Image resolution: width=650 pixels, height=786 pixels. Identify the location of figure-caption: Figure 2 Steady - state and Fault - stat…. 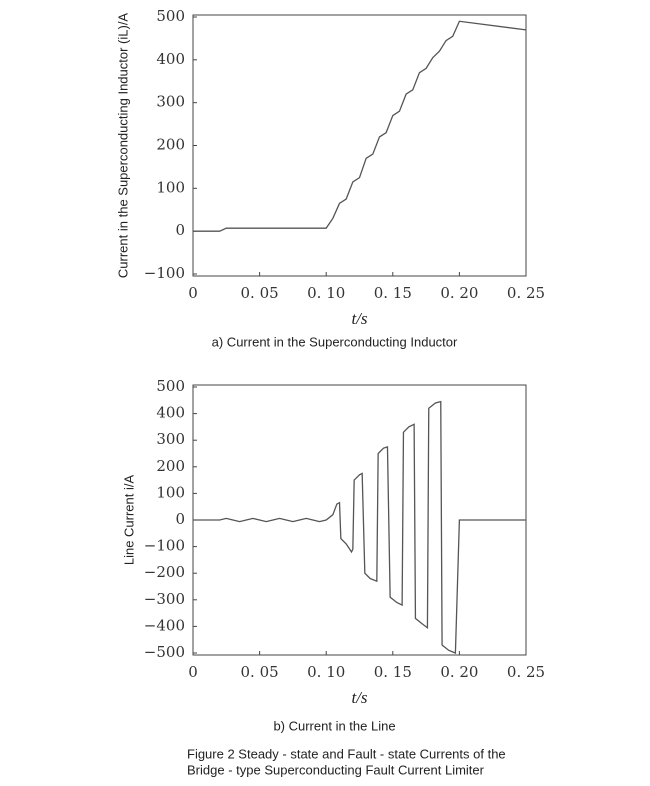
(346, 753).